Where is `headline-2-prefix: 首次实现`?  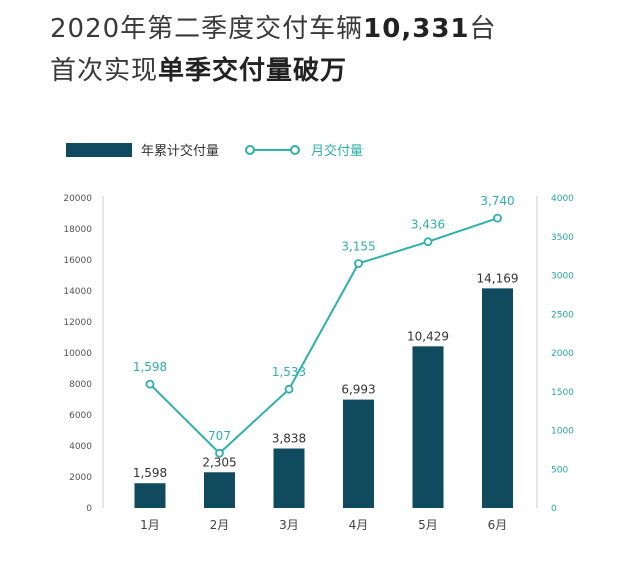 headline-2-prefix: 首次实现 is located at coordinates (104, 71).